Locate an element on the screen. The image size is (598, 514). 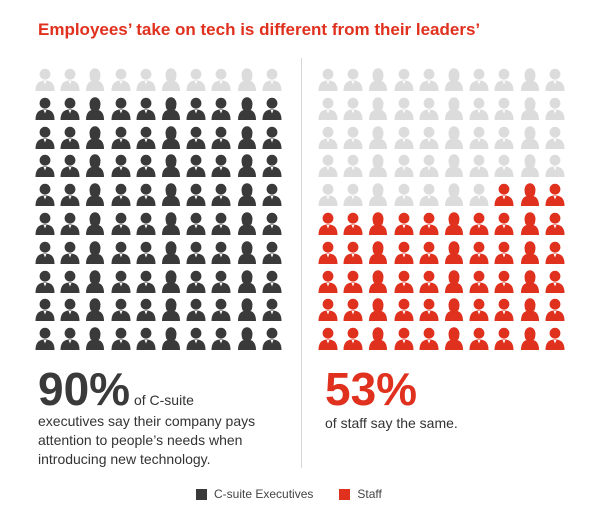
legend-item-staff: Staff is located at coordinates (360, 494).